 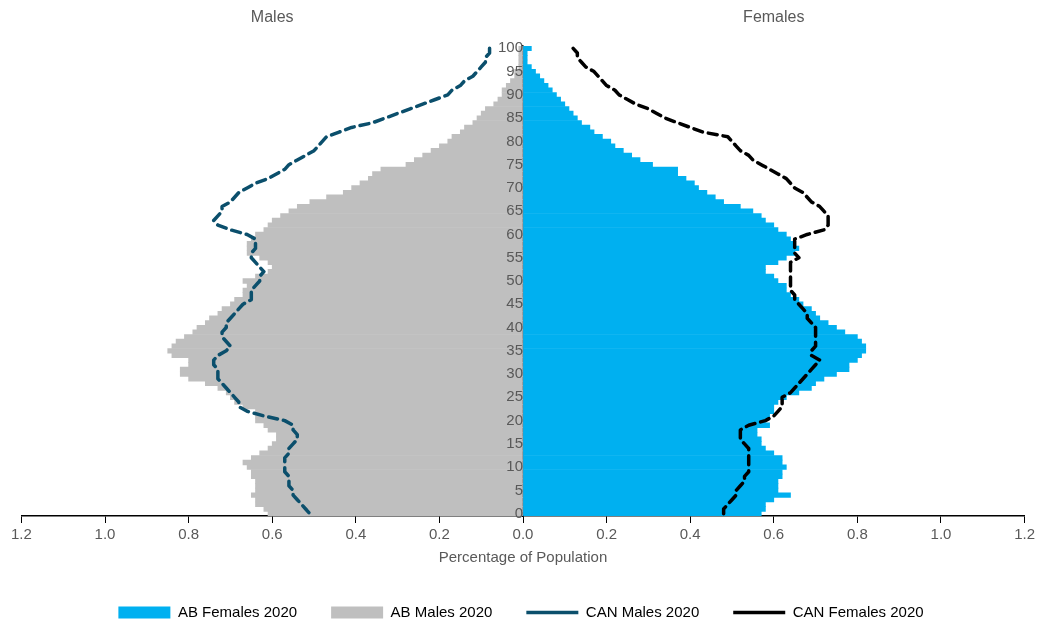 I want to click on y-tick-label: 20, so click(x=514, y=419).